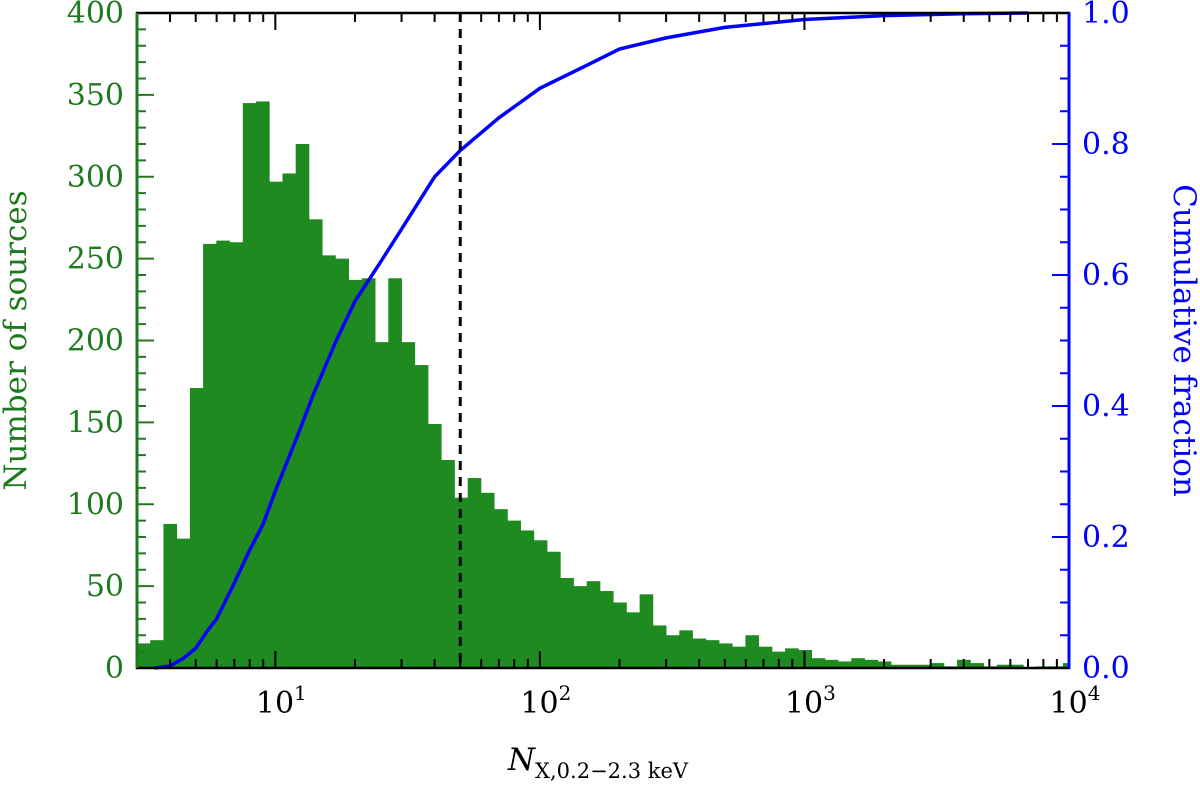 This screenshot has height=787, width=1200. What do you see at coordinates (1106, 144) in the screenshot?
I see `y-right-tick-label: 0.8` at bounding box center [1106, 144].